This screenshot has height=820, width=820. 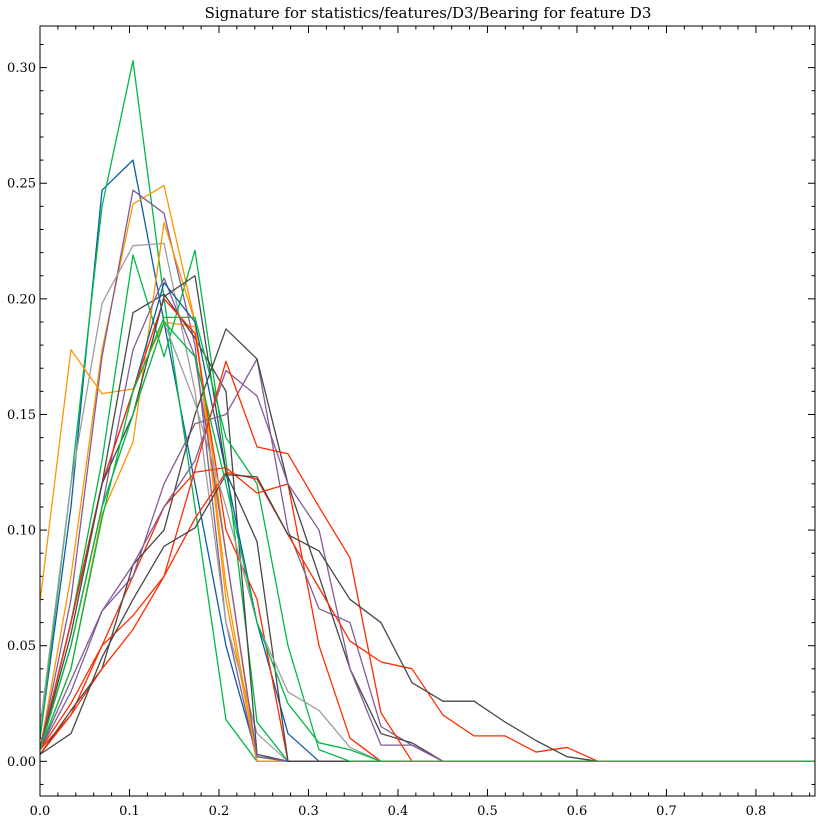 What do you see at coordinates (219, 811) in the screenshot?
I see `x-tick-label: 0.2` at bounding box center [219, 811].